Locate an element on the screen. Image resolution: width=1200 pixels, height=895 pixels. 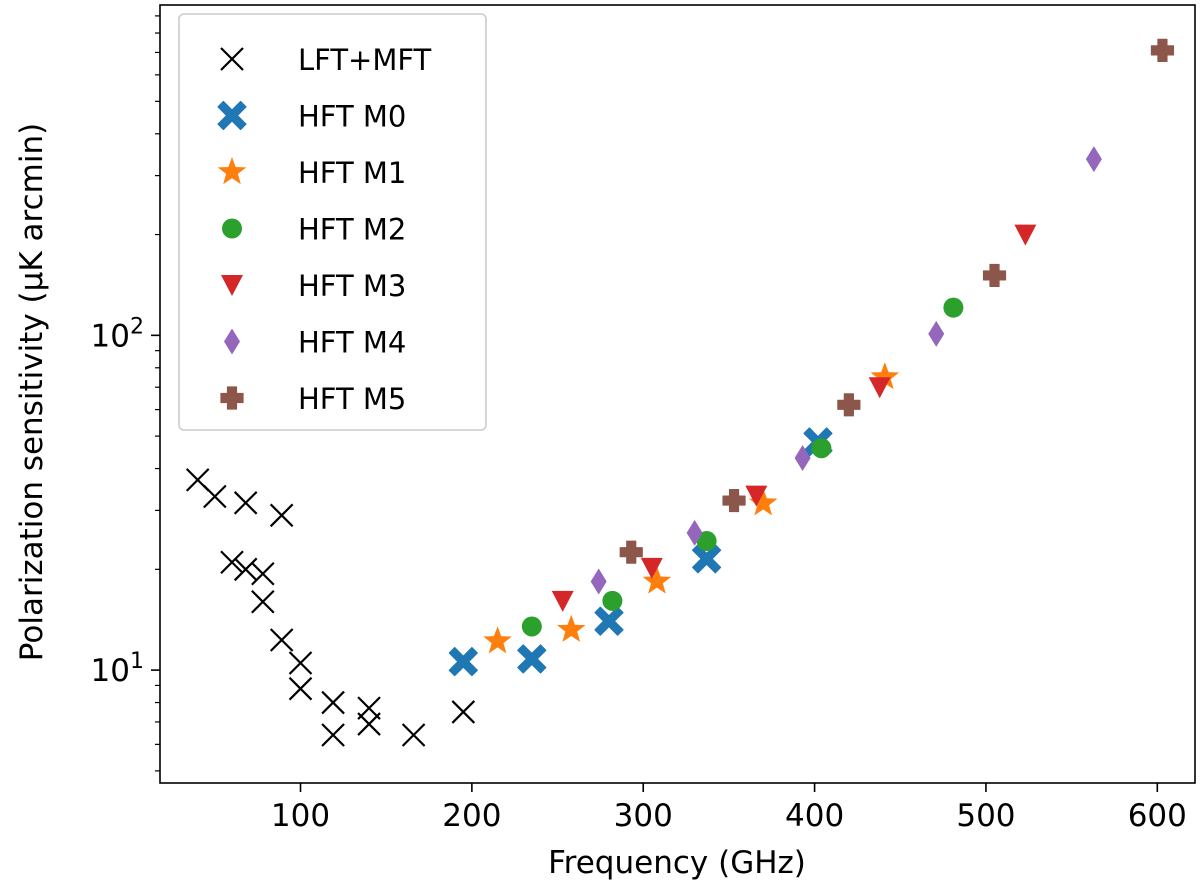
legend-label-hft-m0: HFT M0 is located at coordinates (352, 117).